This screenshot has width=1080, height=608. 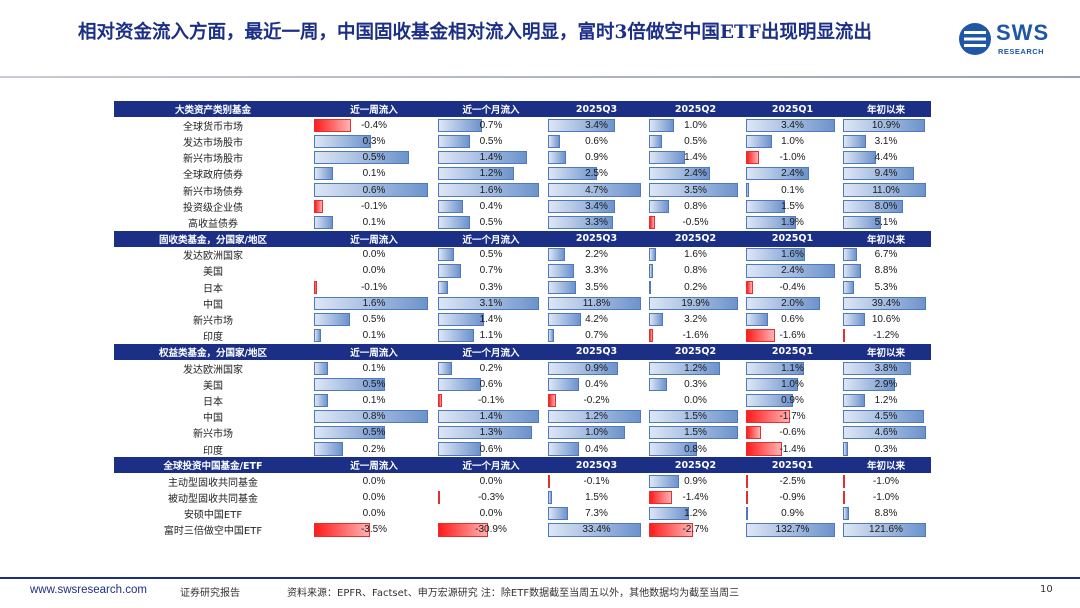 What do you see at coordinates (596, 514) in the screenshot?
I see `value-cell: 7.3%` at bounding box center [596, 514].